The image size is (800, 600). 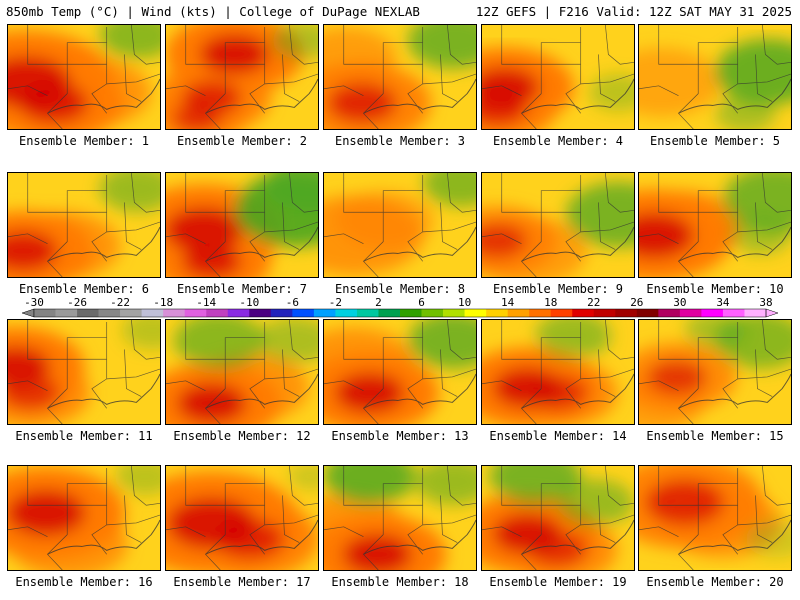 What do you see at coordinates (400, 582) in the screenshot?
I see `ensemble-member-label: Ensemble Member: 18` at bounding box center [400, 582].